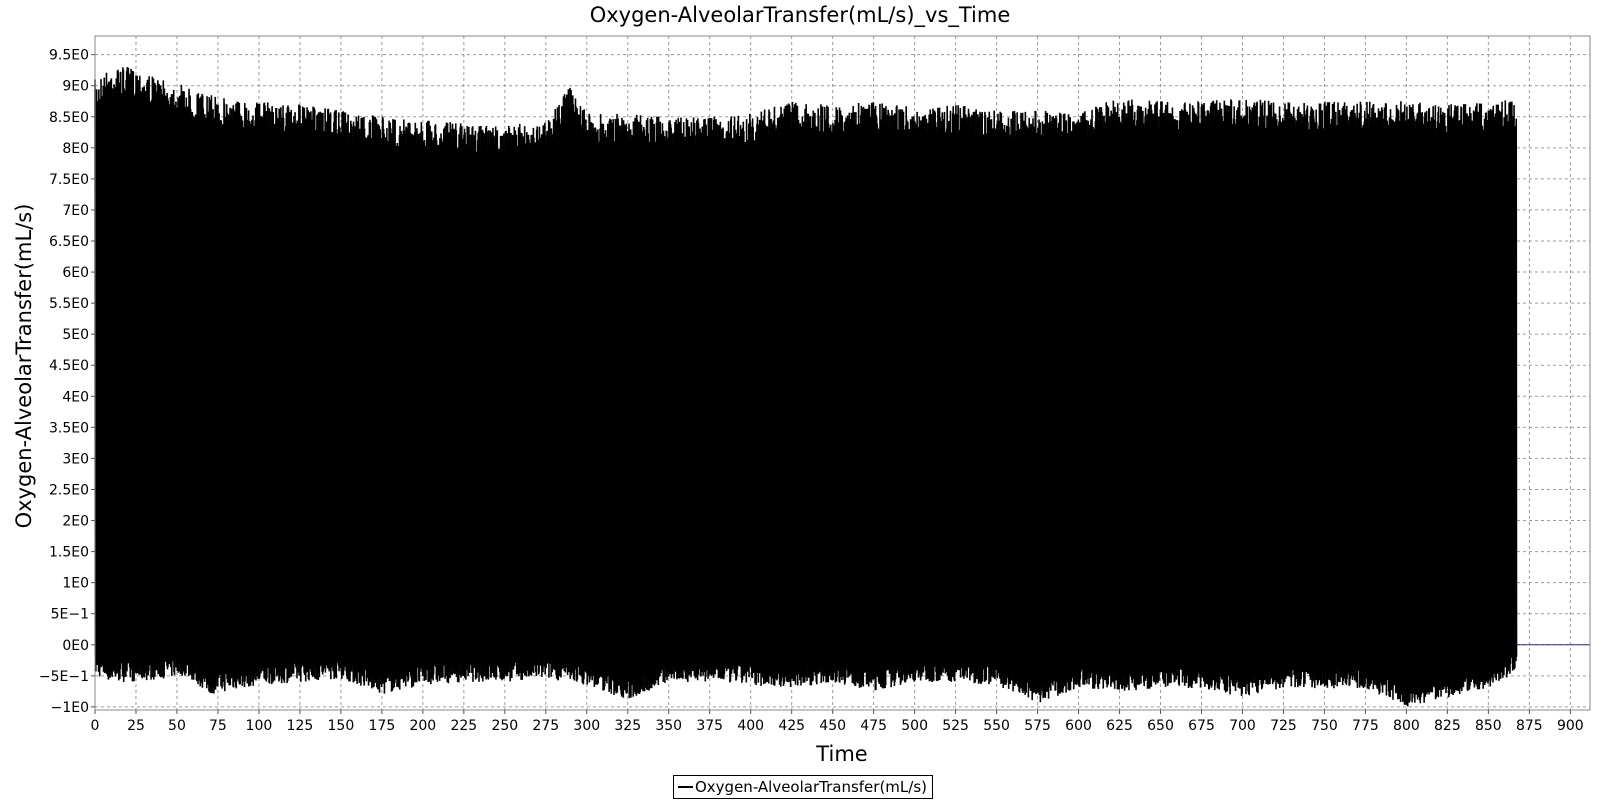 This screenshot has height=800, width=1600. I want to click on y-tick-label: 4E0, so click(75, 397).